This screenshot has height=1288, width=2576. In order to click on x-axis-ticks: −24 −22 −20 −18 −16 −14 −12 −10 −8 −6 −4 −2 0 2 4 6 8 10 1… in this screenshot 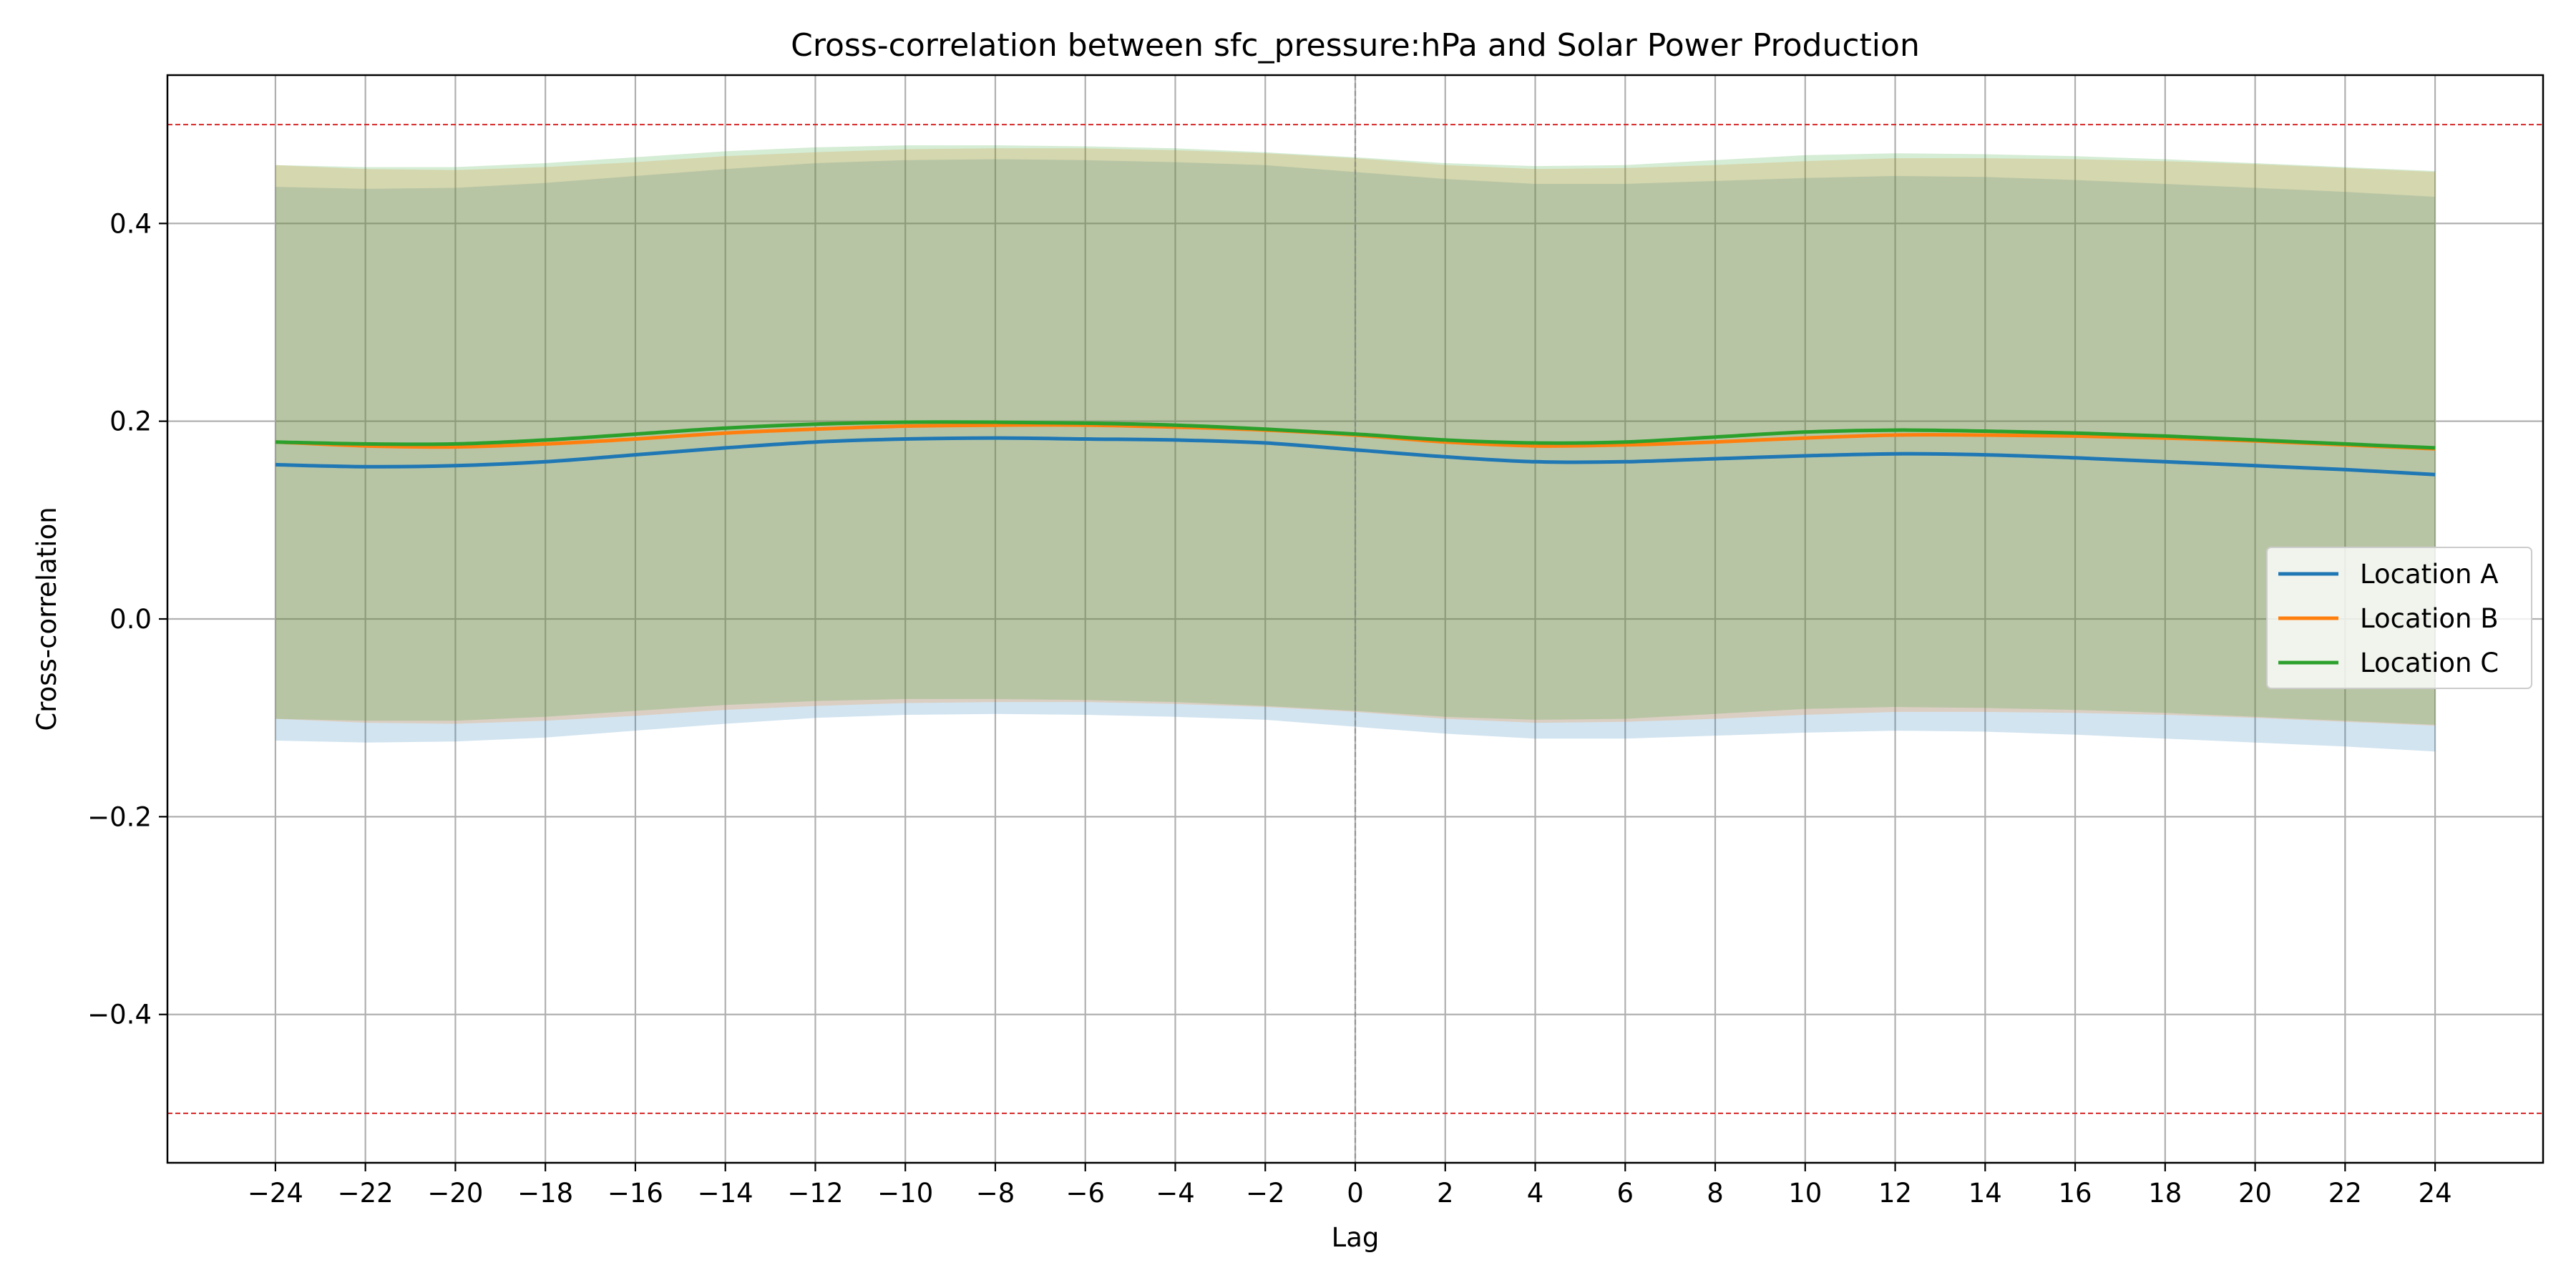, I will do `click(1350, 1186)`.